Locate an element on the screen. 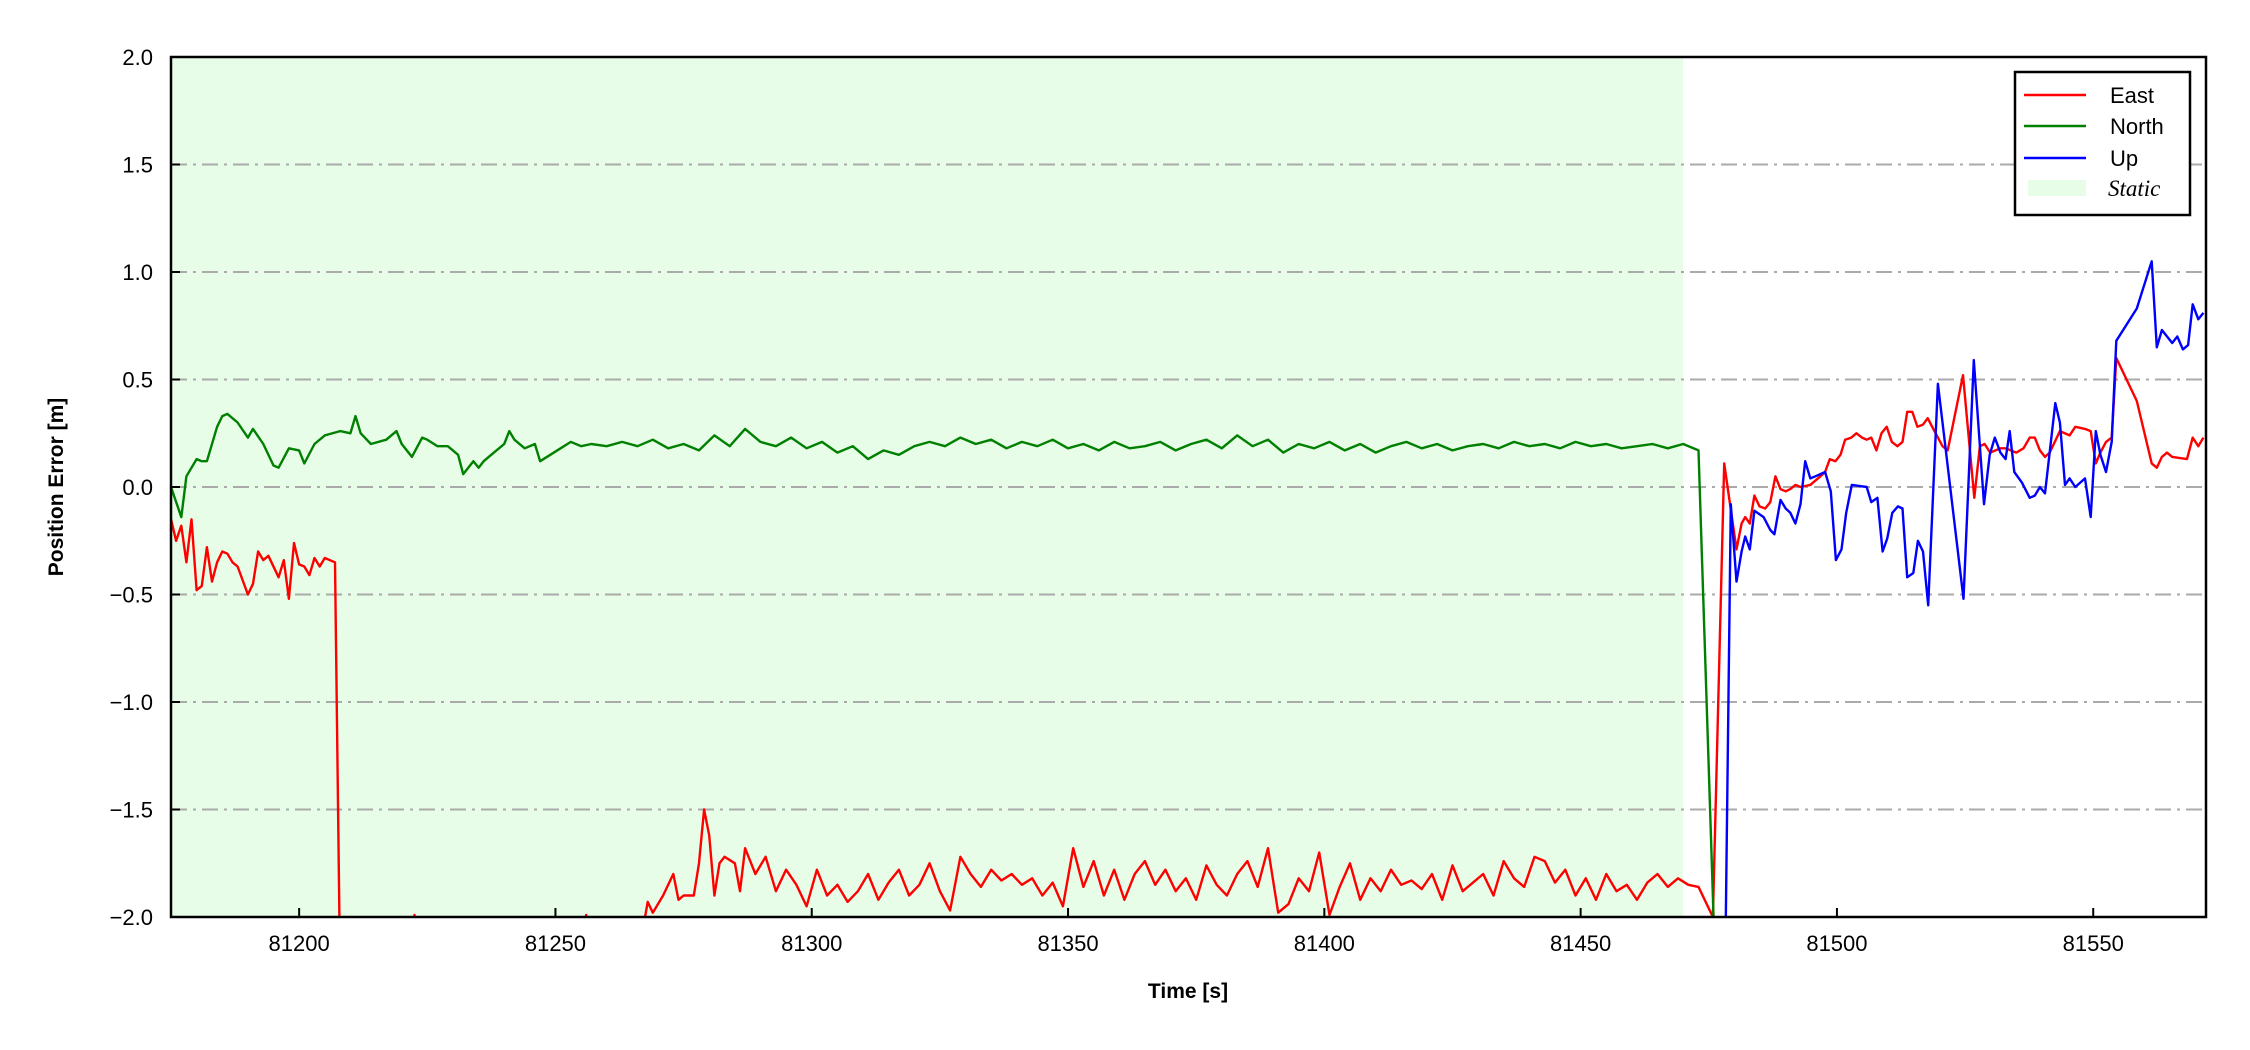  legend-label-east: East is located at coordinates (2132, 95).